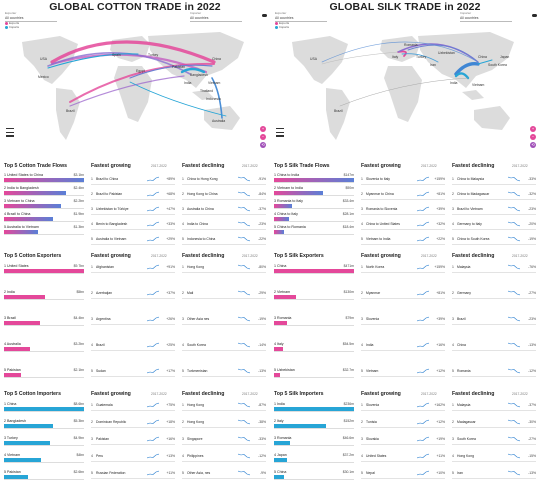 The image size is (540, 490). What do you see at coordinates (314, 440) in the screenshot?
I see `importer-row: 3 Romania $46.6m` at bounding box center [314, 440].